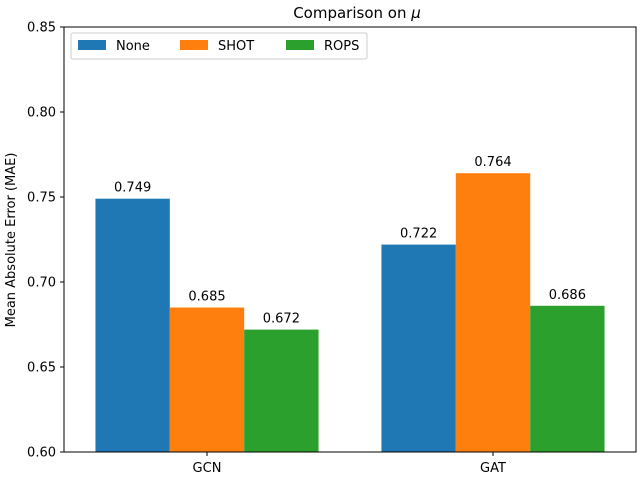 The image size is (640, 480). I want to click on legend-swatch-none, so click(92, 45).